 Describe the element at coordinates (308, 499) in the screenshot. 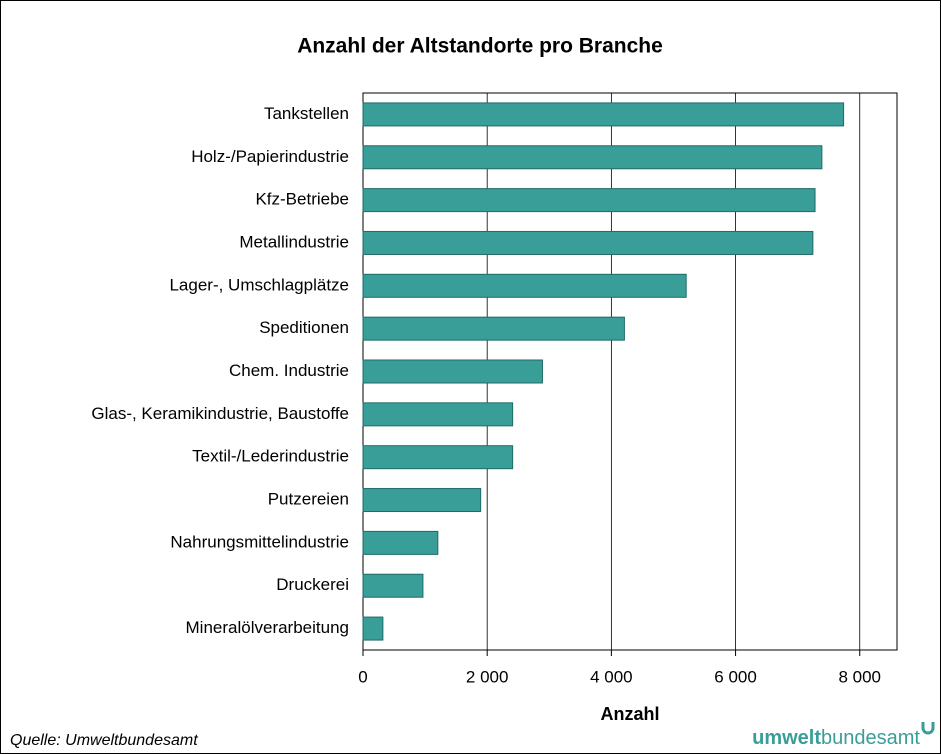

I see `y-tick-label: Putzereien` at that location.